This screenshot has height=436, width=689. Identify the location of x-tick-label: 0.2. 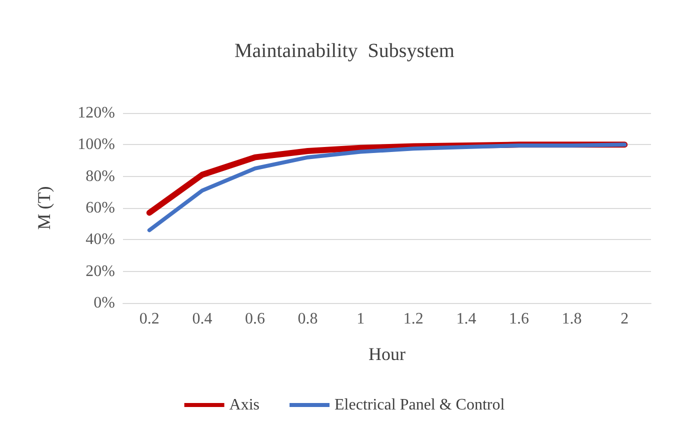
(149, 319).